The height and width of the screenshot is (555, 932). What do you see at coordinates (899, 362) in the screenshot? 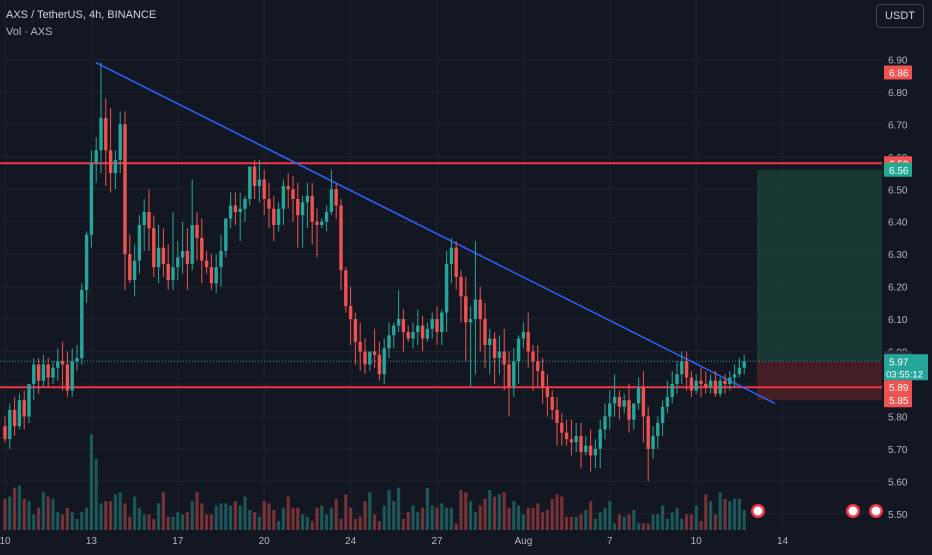
I see `price-label-text: 5.97` at bounding box center [899, 362].